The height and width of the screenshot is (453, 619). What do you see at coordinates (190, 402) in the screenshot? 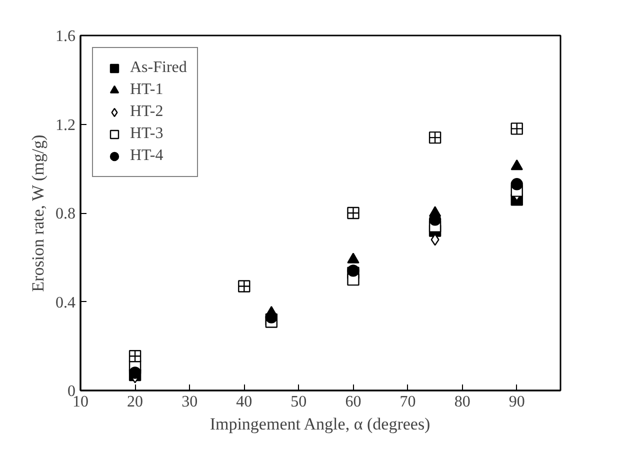
I see `x-tick-label: 30` at bounding box center [190, 402].